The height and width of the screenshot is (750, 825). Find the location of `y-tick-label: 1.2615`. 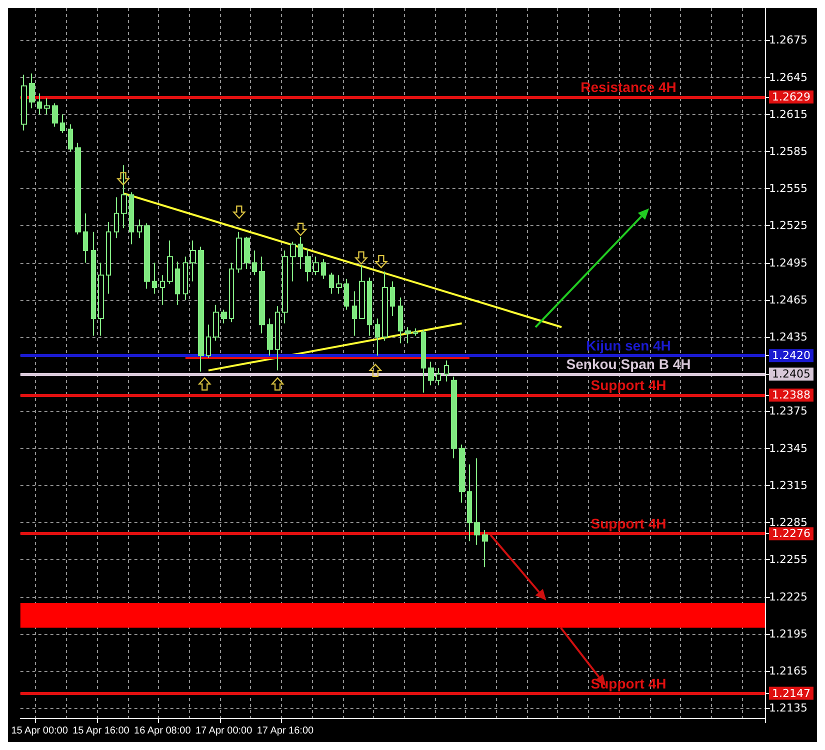

y-tick-label: 1.2615 is located at coordinates (788, 114).